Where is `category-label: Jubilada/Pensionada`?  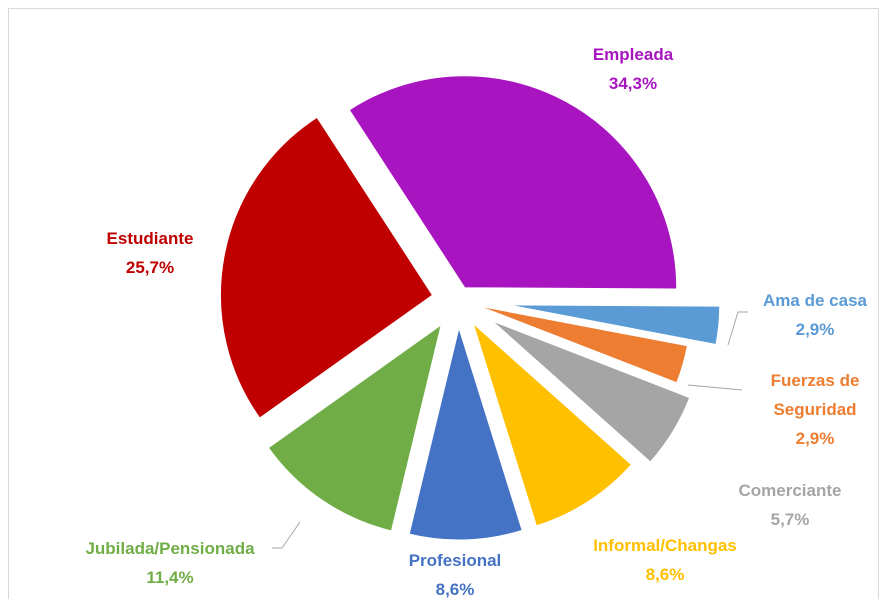
category-label: Jubilada/Pensionada is located at coordinates (170, 548).